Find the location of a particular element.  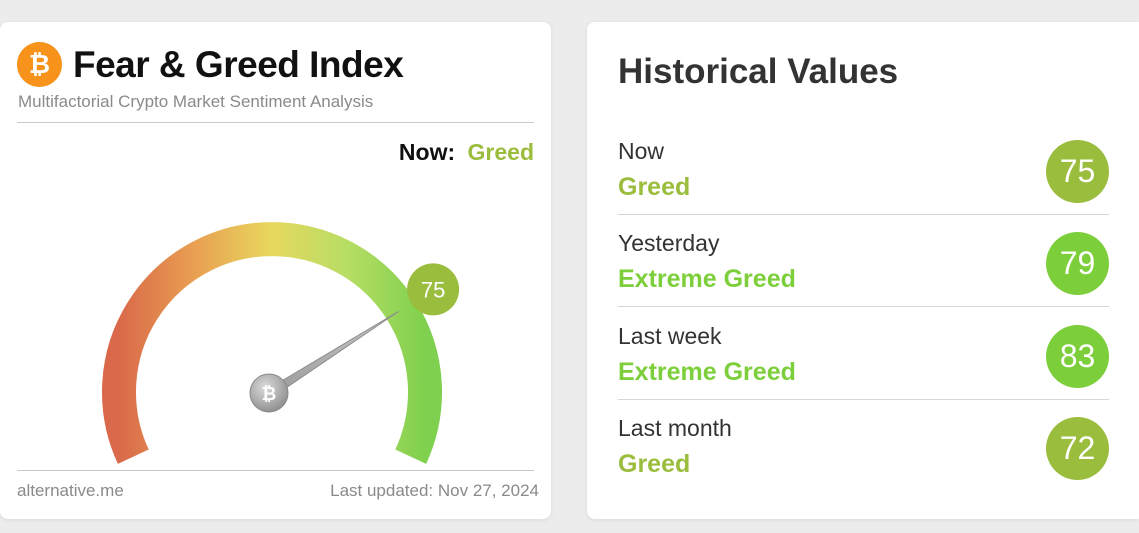

last-updated: Last updated: Nov 27, 2024 is located at coordinates (434, 490).